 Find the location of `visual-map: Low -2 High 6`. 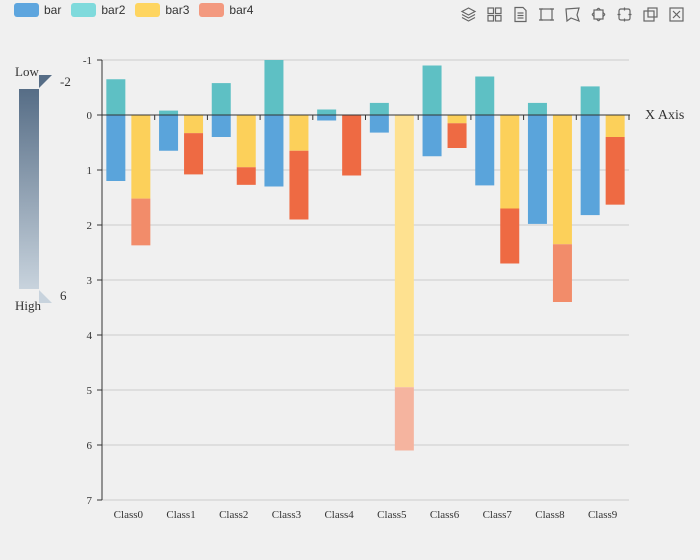

visual-map: Low -2 High 6 is located at coordinates (43, 188).